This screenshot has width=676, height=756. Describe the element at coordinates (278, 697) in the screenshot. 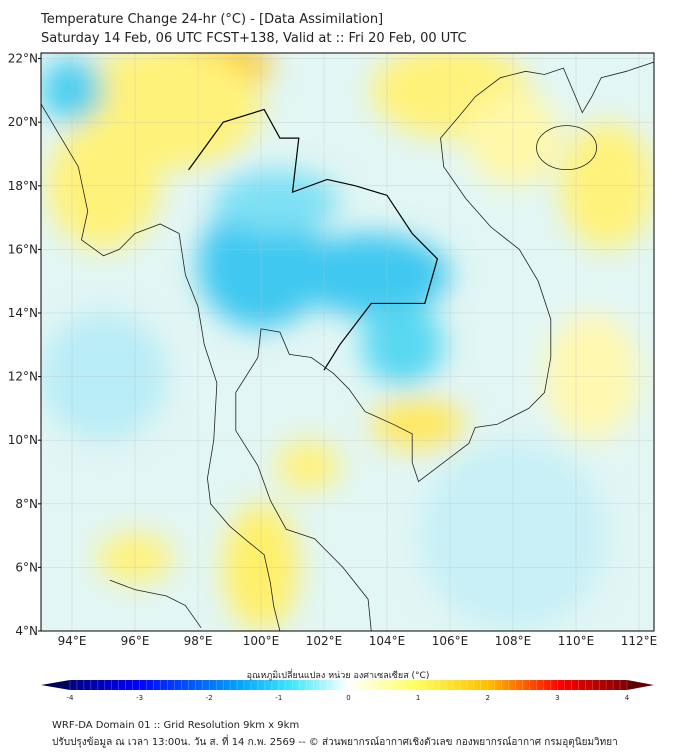

I see `colorbar-tick-label: -1` at that location.